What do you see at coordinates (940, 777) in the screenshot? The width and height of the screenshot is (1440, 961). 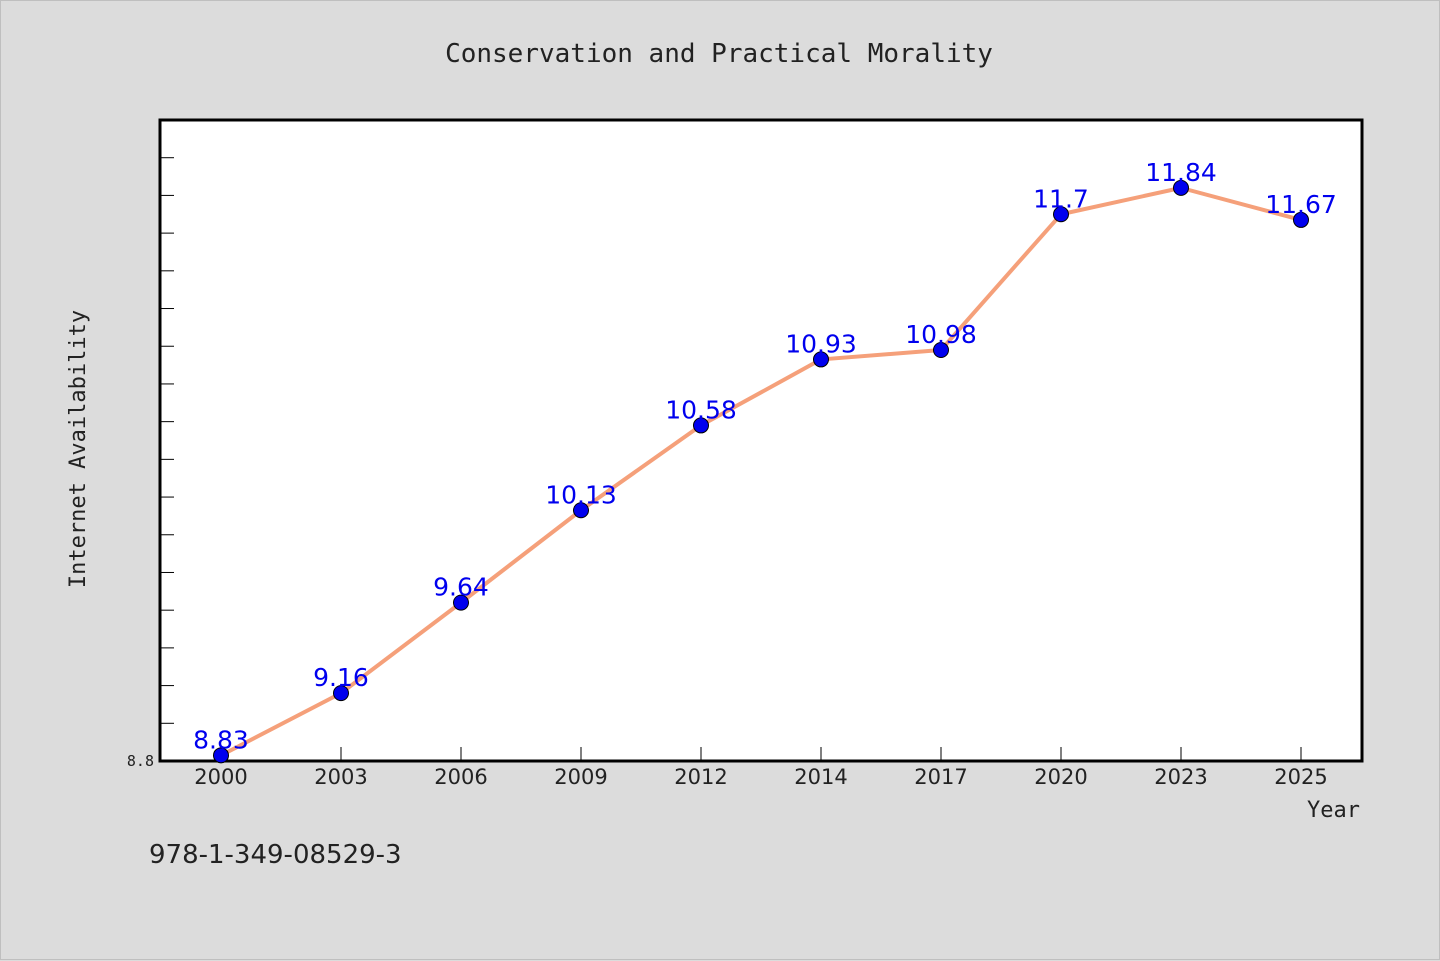 I see `x-tick-label: 2017` at bounding box center [940, 777].